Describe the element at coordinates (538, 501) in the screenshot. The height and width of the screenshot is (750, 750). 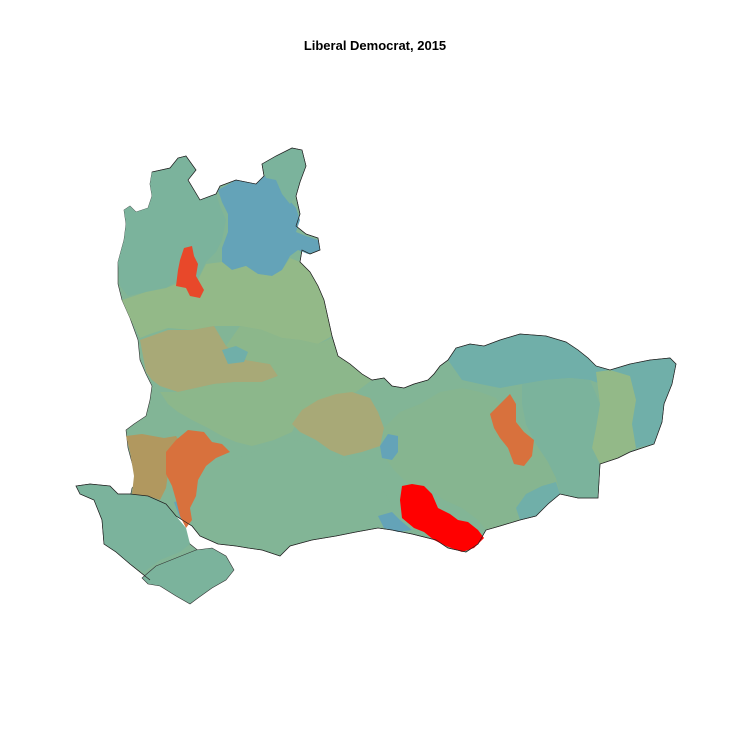
I see `region-coast-teal` at that location.